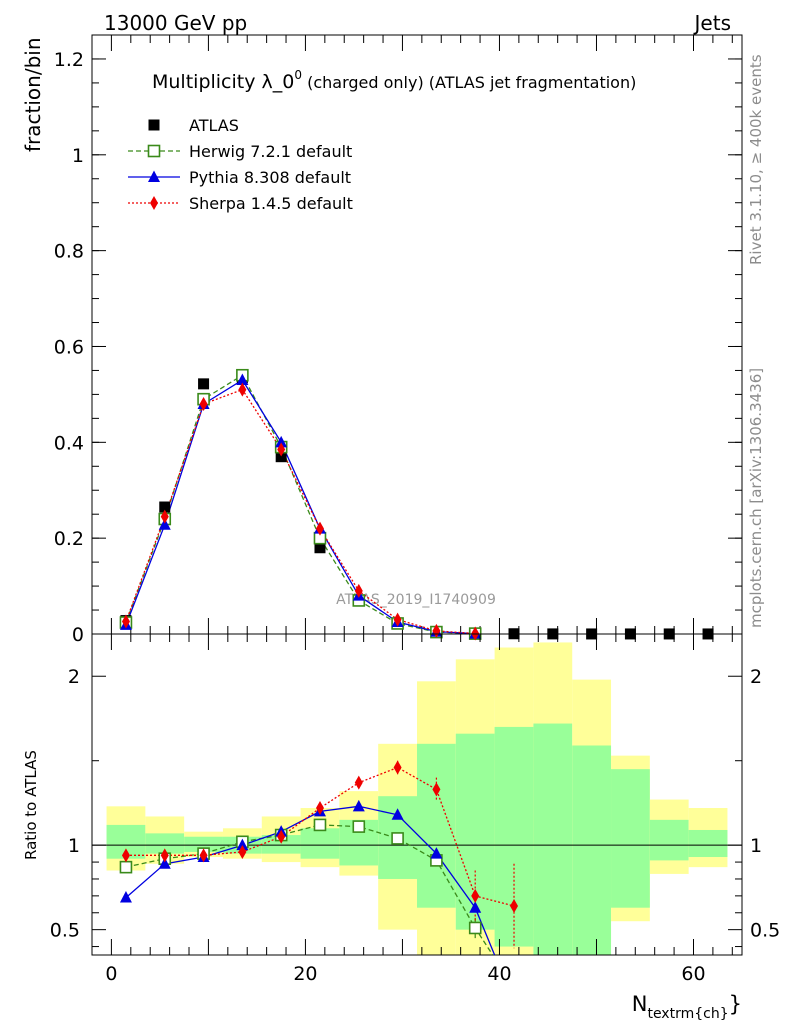 The width and height of the screenshot is (786, 1024). Describe the element at coordinates (31, 805) in the screenshot. I see `ratio-ylabel: Ratio to ATLAS` at that location.